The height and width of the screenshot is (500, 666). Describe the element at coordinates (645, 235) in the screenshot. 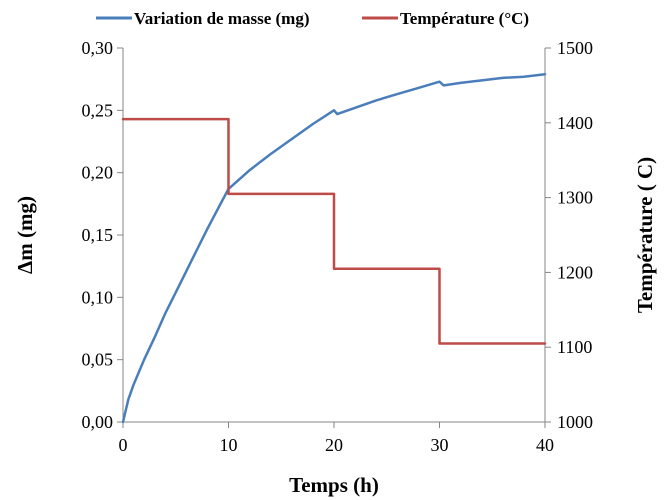

I see `y2-axis-title: Température ( C)` at that location.